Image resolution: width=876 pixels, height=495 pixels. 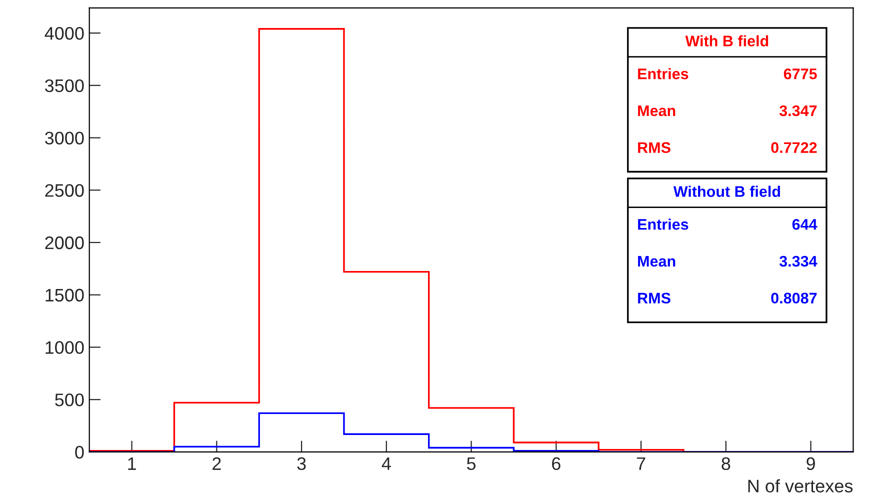 What do you see at coordinates (810, 463) in the screenshot?
I see `x-tick-label: 9` at bounding box center [810, 463].